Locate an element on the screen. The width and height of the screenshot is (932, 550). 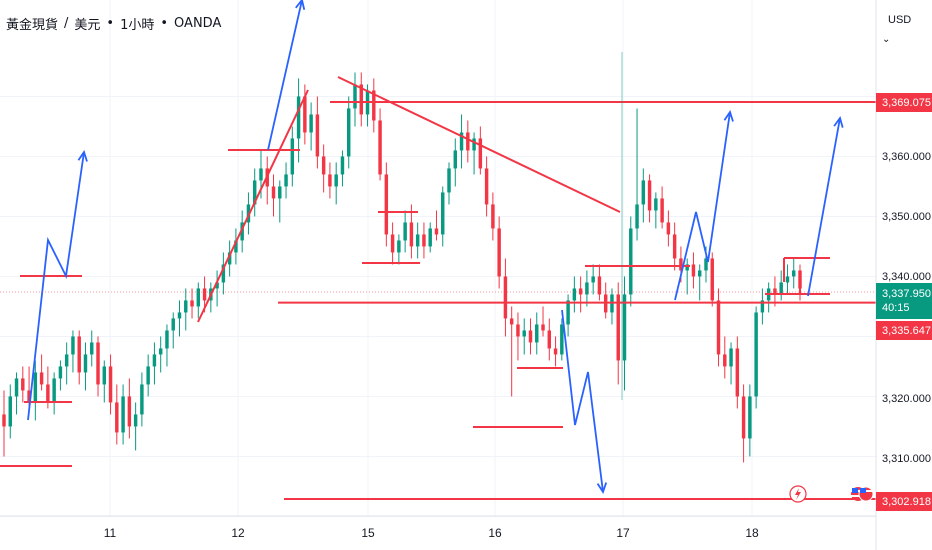
chevron-down-icon: ⌄ is located at coordinates (886, 39).